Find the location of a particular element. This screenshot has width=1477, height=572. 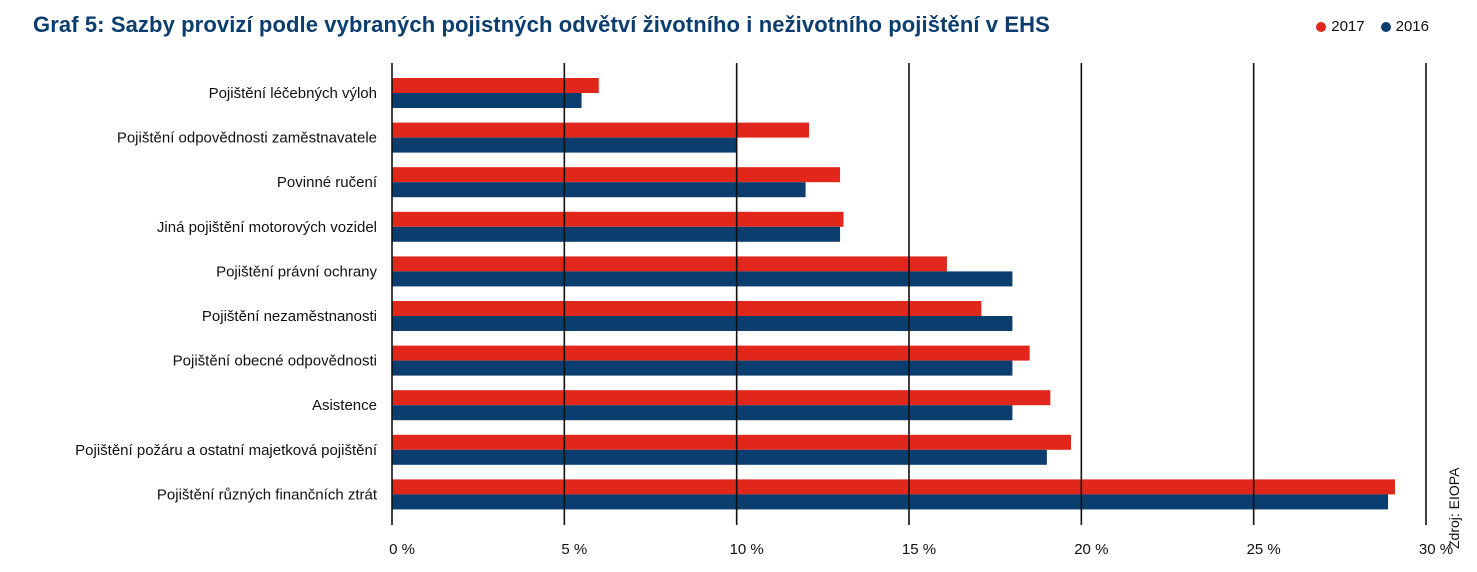

category-label-1: Pojištění léčebných výloh is located at coordinates (293, 93).